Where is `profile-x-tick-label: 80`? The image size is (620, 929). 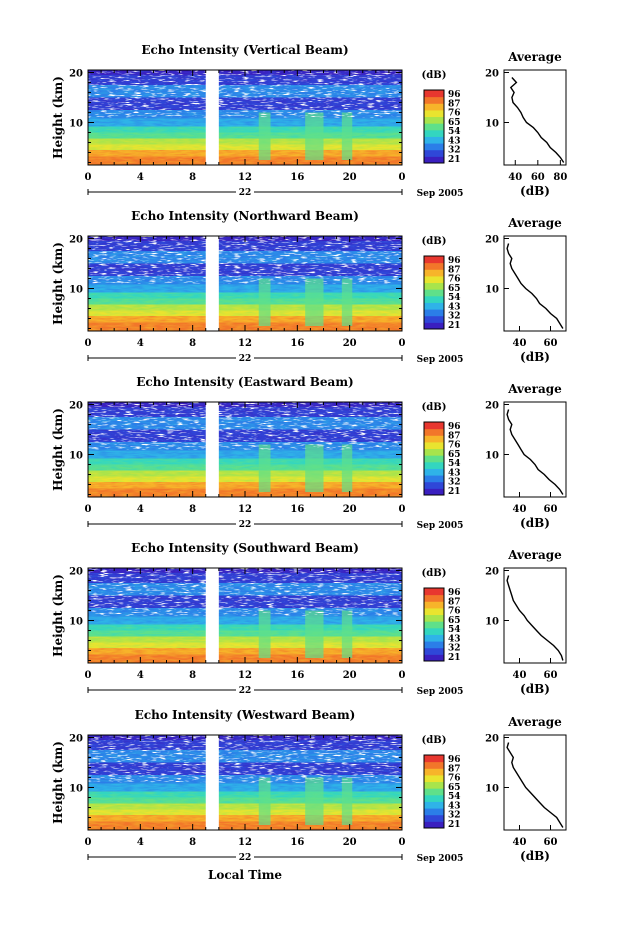 profile-x-tick-label: 80 is located at coordinates (560, 177).